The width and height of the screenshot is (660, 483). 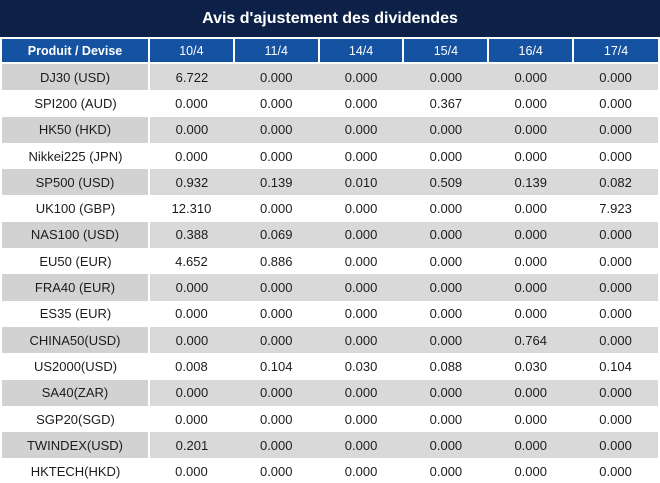 I want to click on dividend-value: 0.764, so click(x=531, y=340).